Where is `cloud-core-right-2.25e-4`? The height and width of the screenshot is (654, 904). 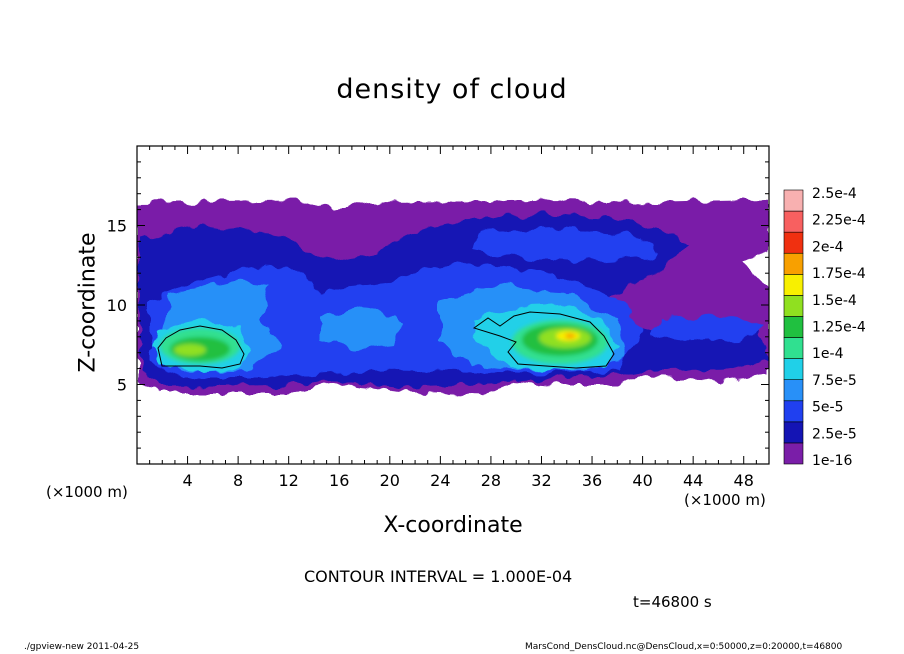
cloud-core-right-2.25e-4 is located at coordinates (570, 336).